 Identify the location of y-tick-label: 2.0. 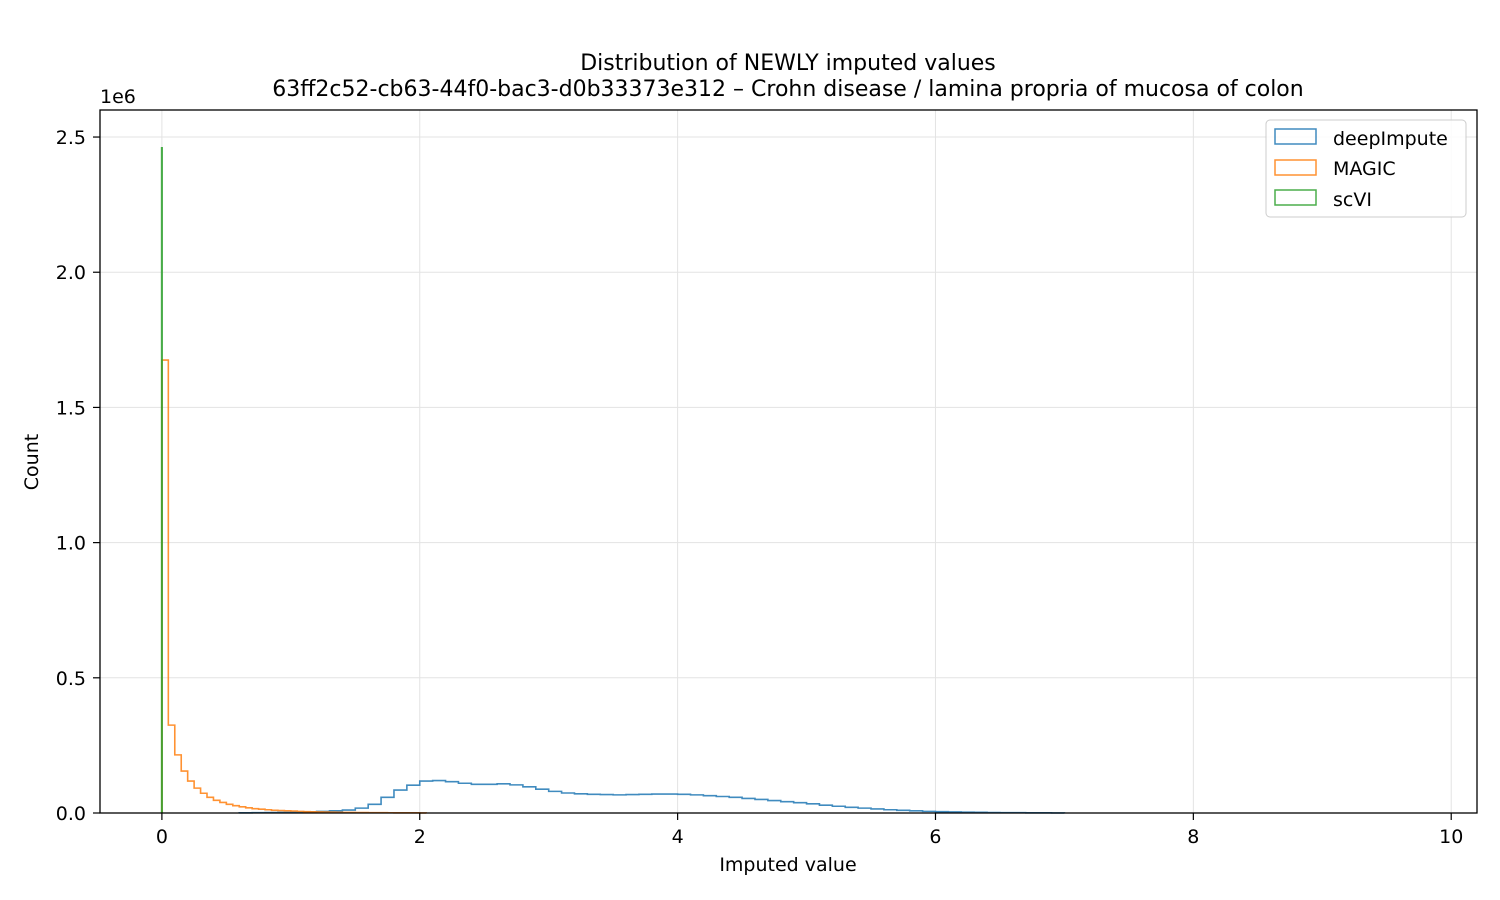
(71, 273).